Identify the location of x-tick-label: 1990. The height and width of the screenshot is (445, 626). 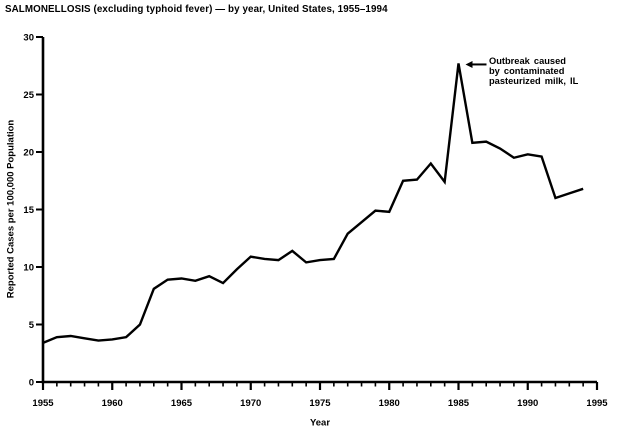
(527, 403).